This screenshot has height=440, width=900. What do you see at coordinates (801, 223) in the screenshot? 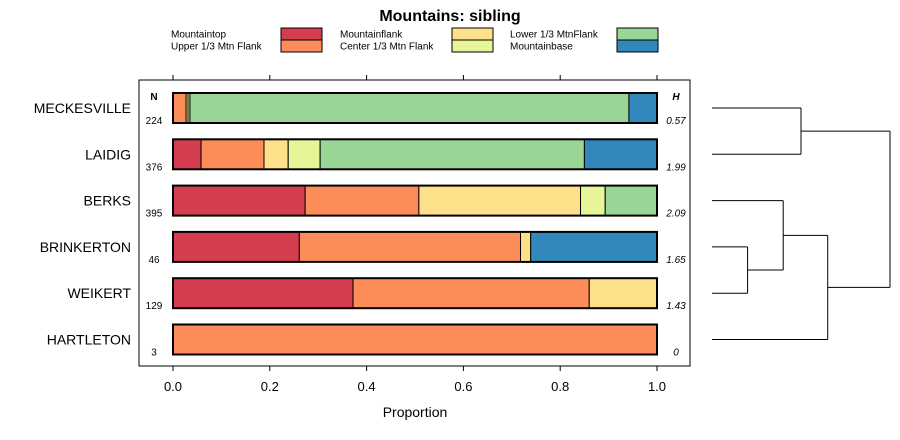
I see `dendrogram` at bounding box center [801, 223].